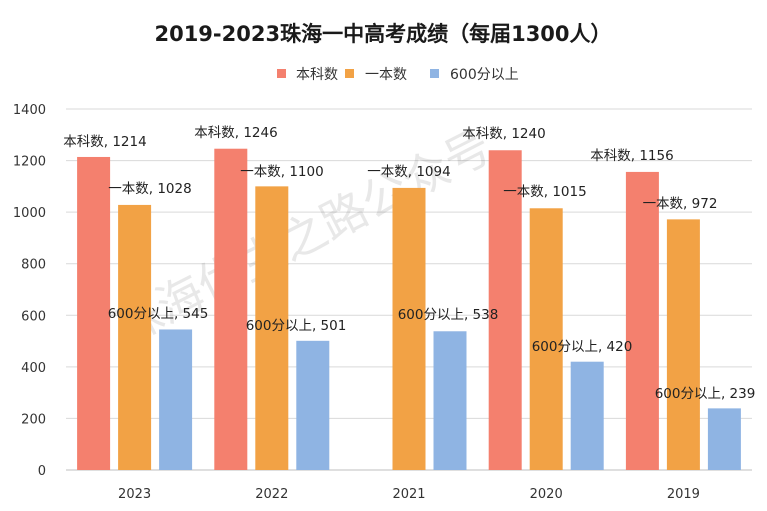 The height and width of the screenshot is (511, 767). What do you see at coordinates (33, 265) in the screenshot?
I see `y-tick-label: 800` at bounding box center [33, 265].